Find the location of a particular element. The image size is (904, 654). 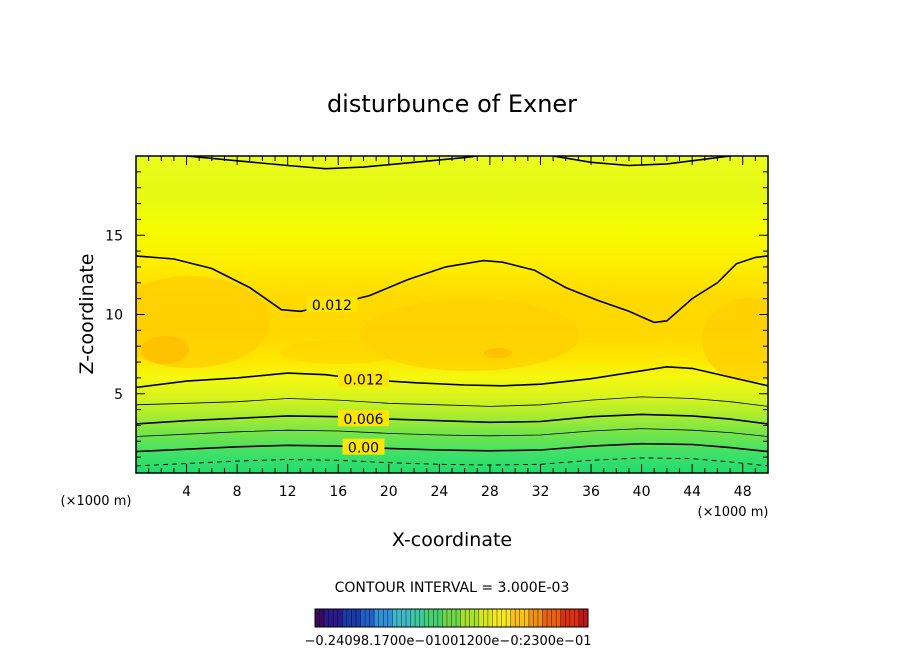

x-tick-label: 16 is located at coordinates (338, 492).